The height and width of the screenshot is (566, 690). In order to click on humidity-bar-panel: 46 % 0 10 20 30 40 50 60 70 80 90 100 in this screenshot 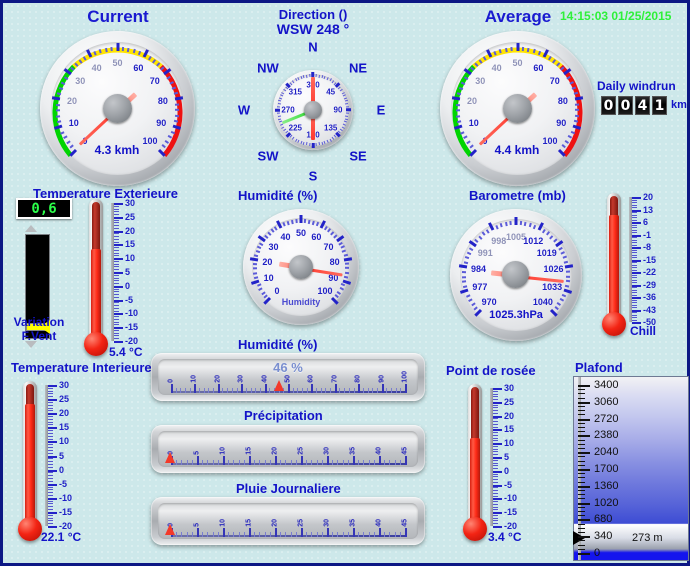, I will do `click(288, 377)`.